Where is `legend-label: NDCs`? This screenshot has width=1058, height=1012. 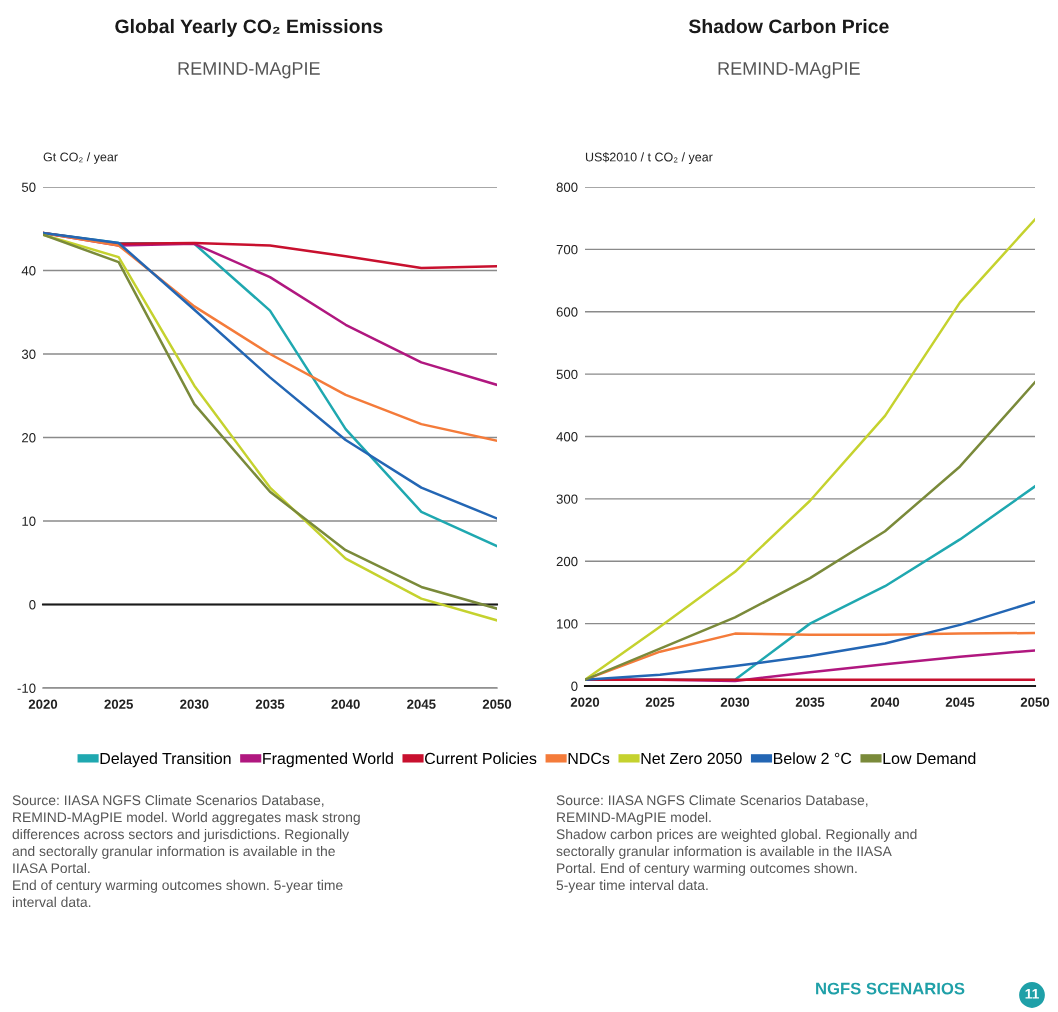
legend-label: NDCs is located at coordinates (589, 758).